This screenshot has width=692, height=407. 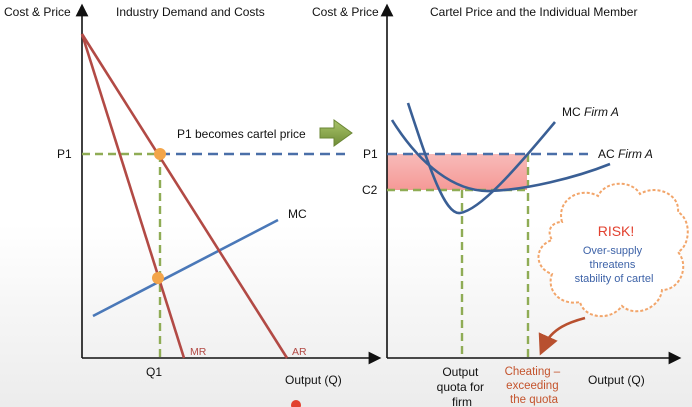 I want to click on c2-label: C2, so click(x=370, y=190).